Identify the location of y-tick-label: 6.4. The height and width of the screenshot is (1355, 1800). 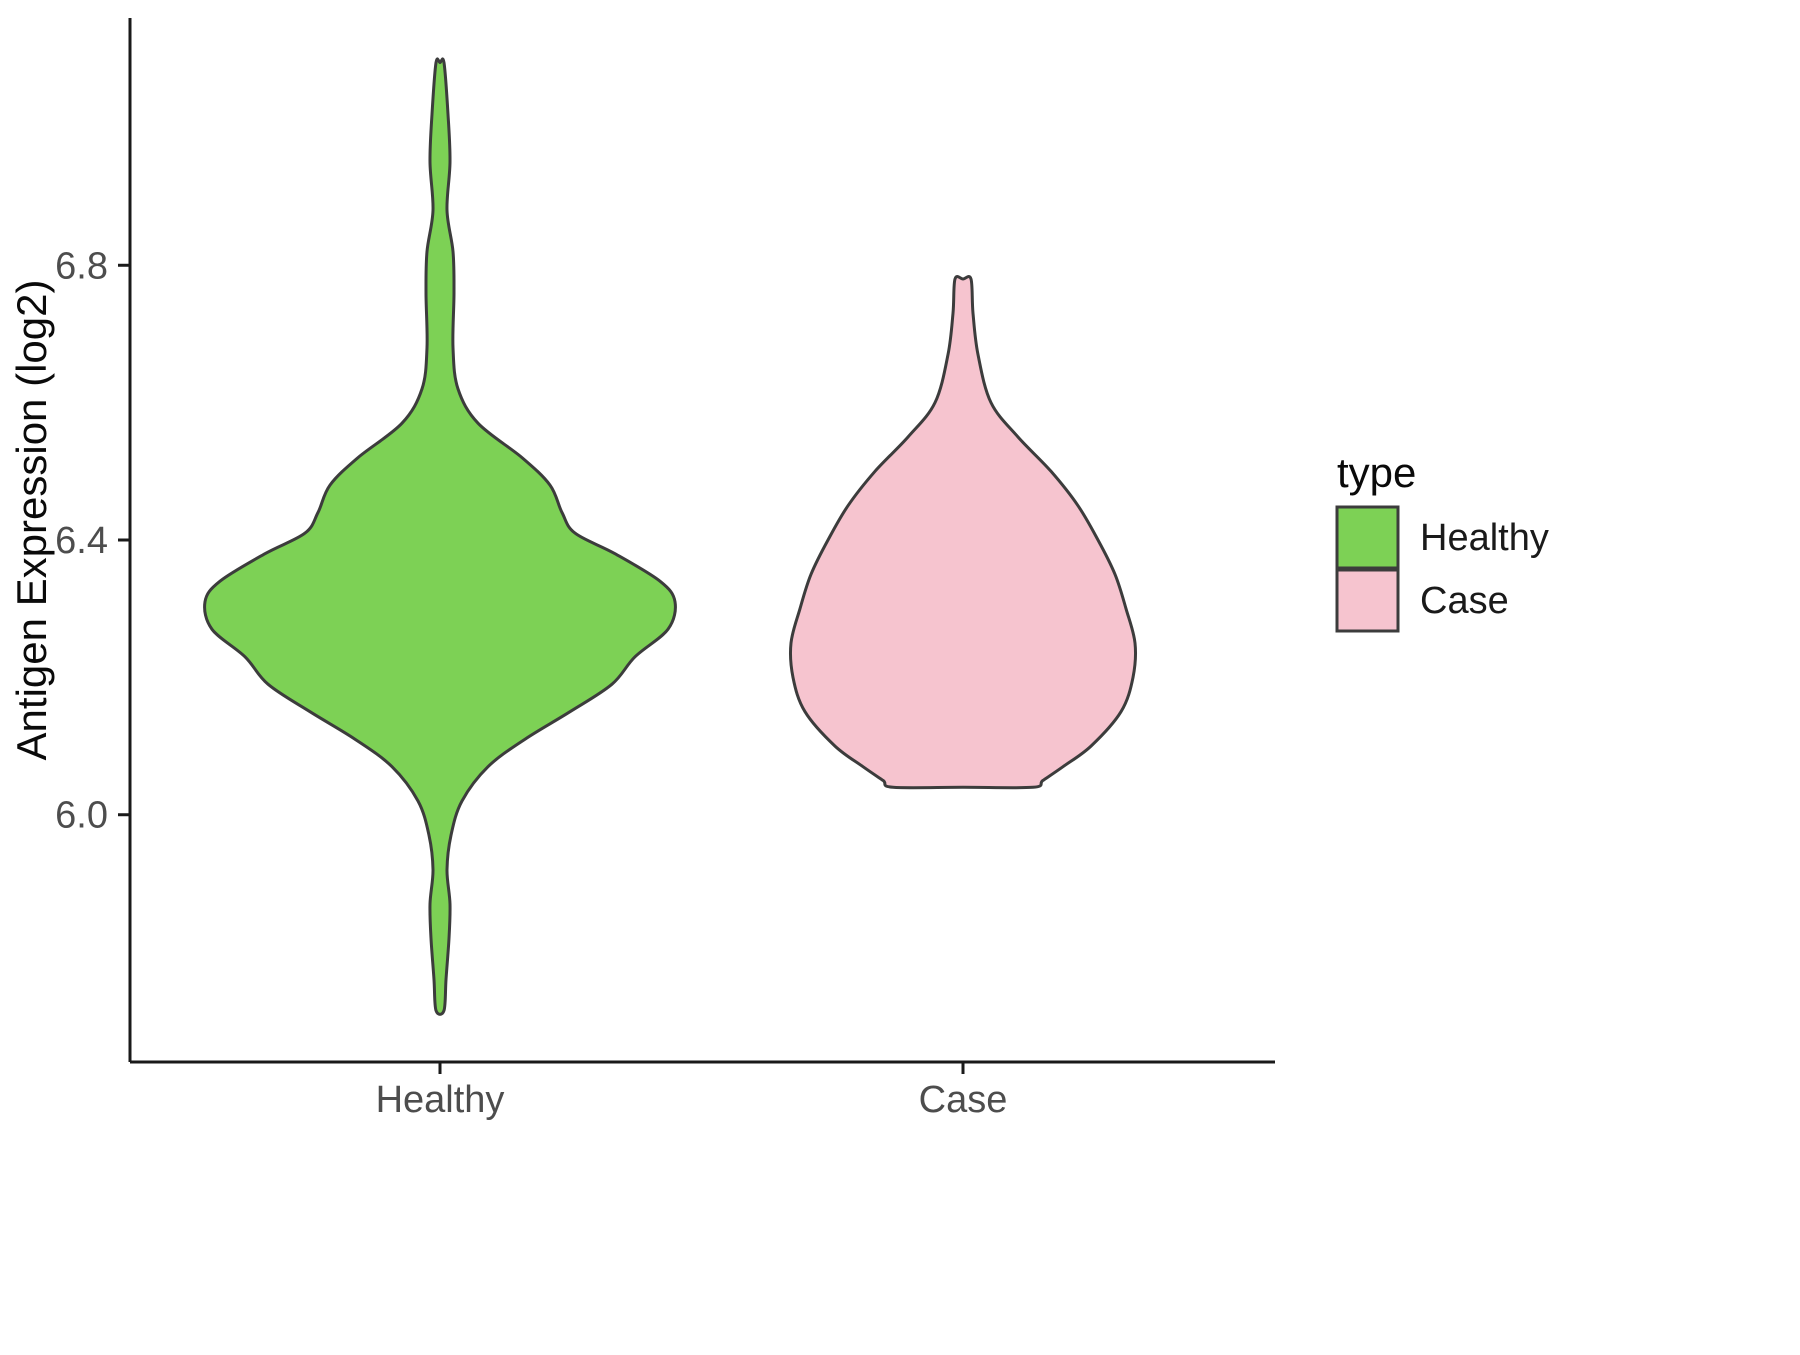
(81, 541).